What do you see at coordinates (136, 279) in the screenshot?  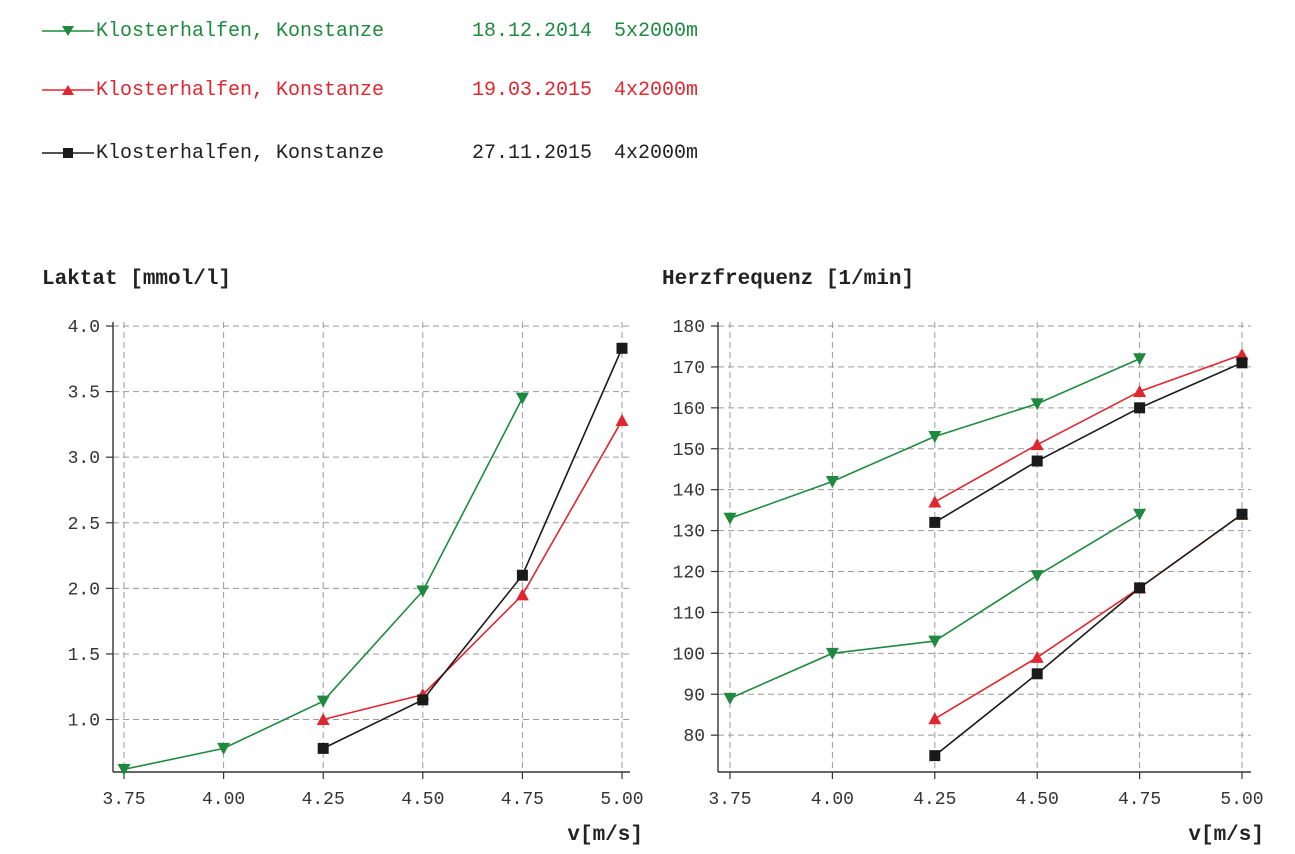 I see `chart-1-title: Laktat [mmol/l]` at bounding box center [136, 279].